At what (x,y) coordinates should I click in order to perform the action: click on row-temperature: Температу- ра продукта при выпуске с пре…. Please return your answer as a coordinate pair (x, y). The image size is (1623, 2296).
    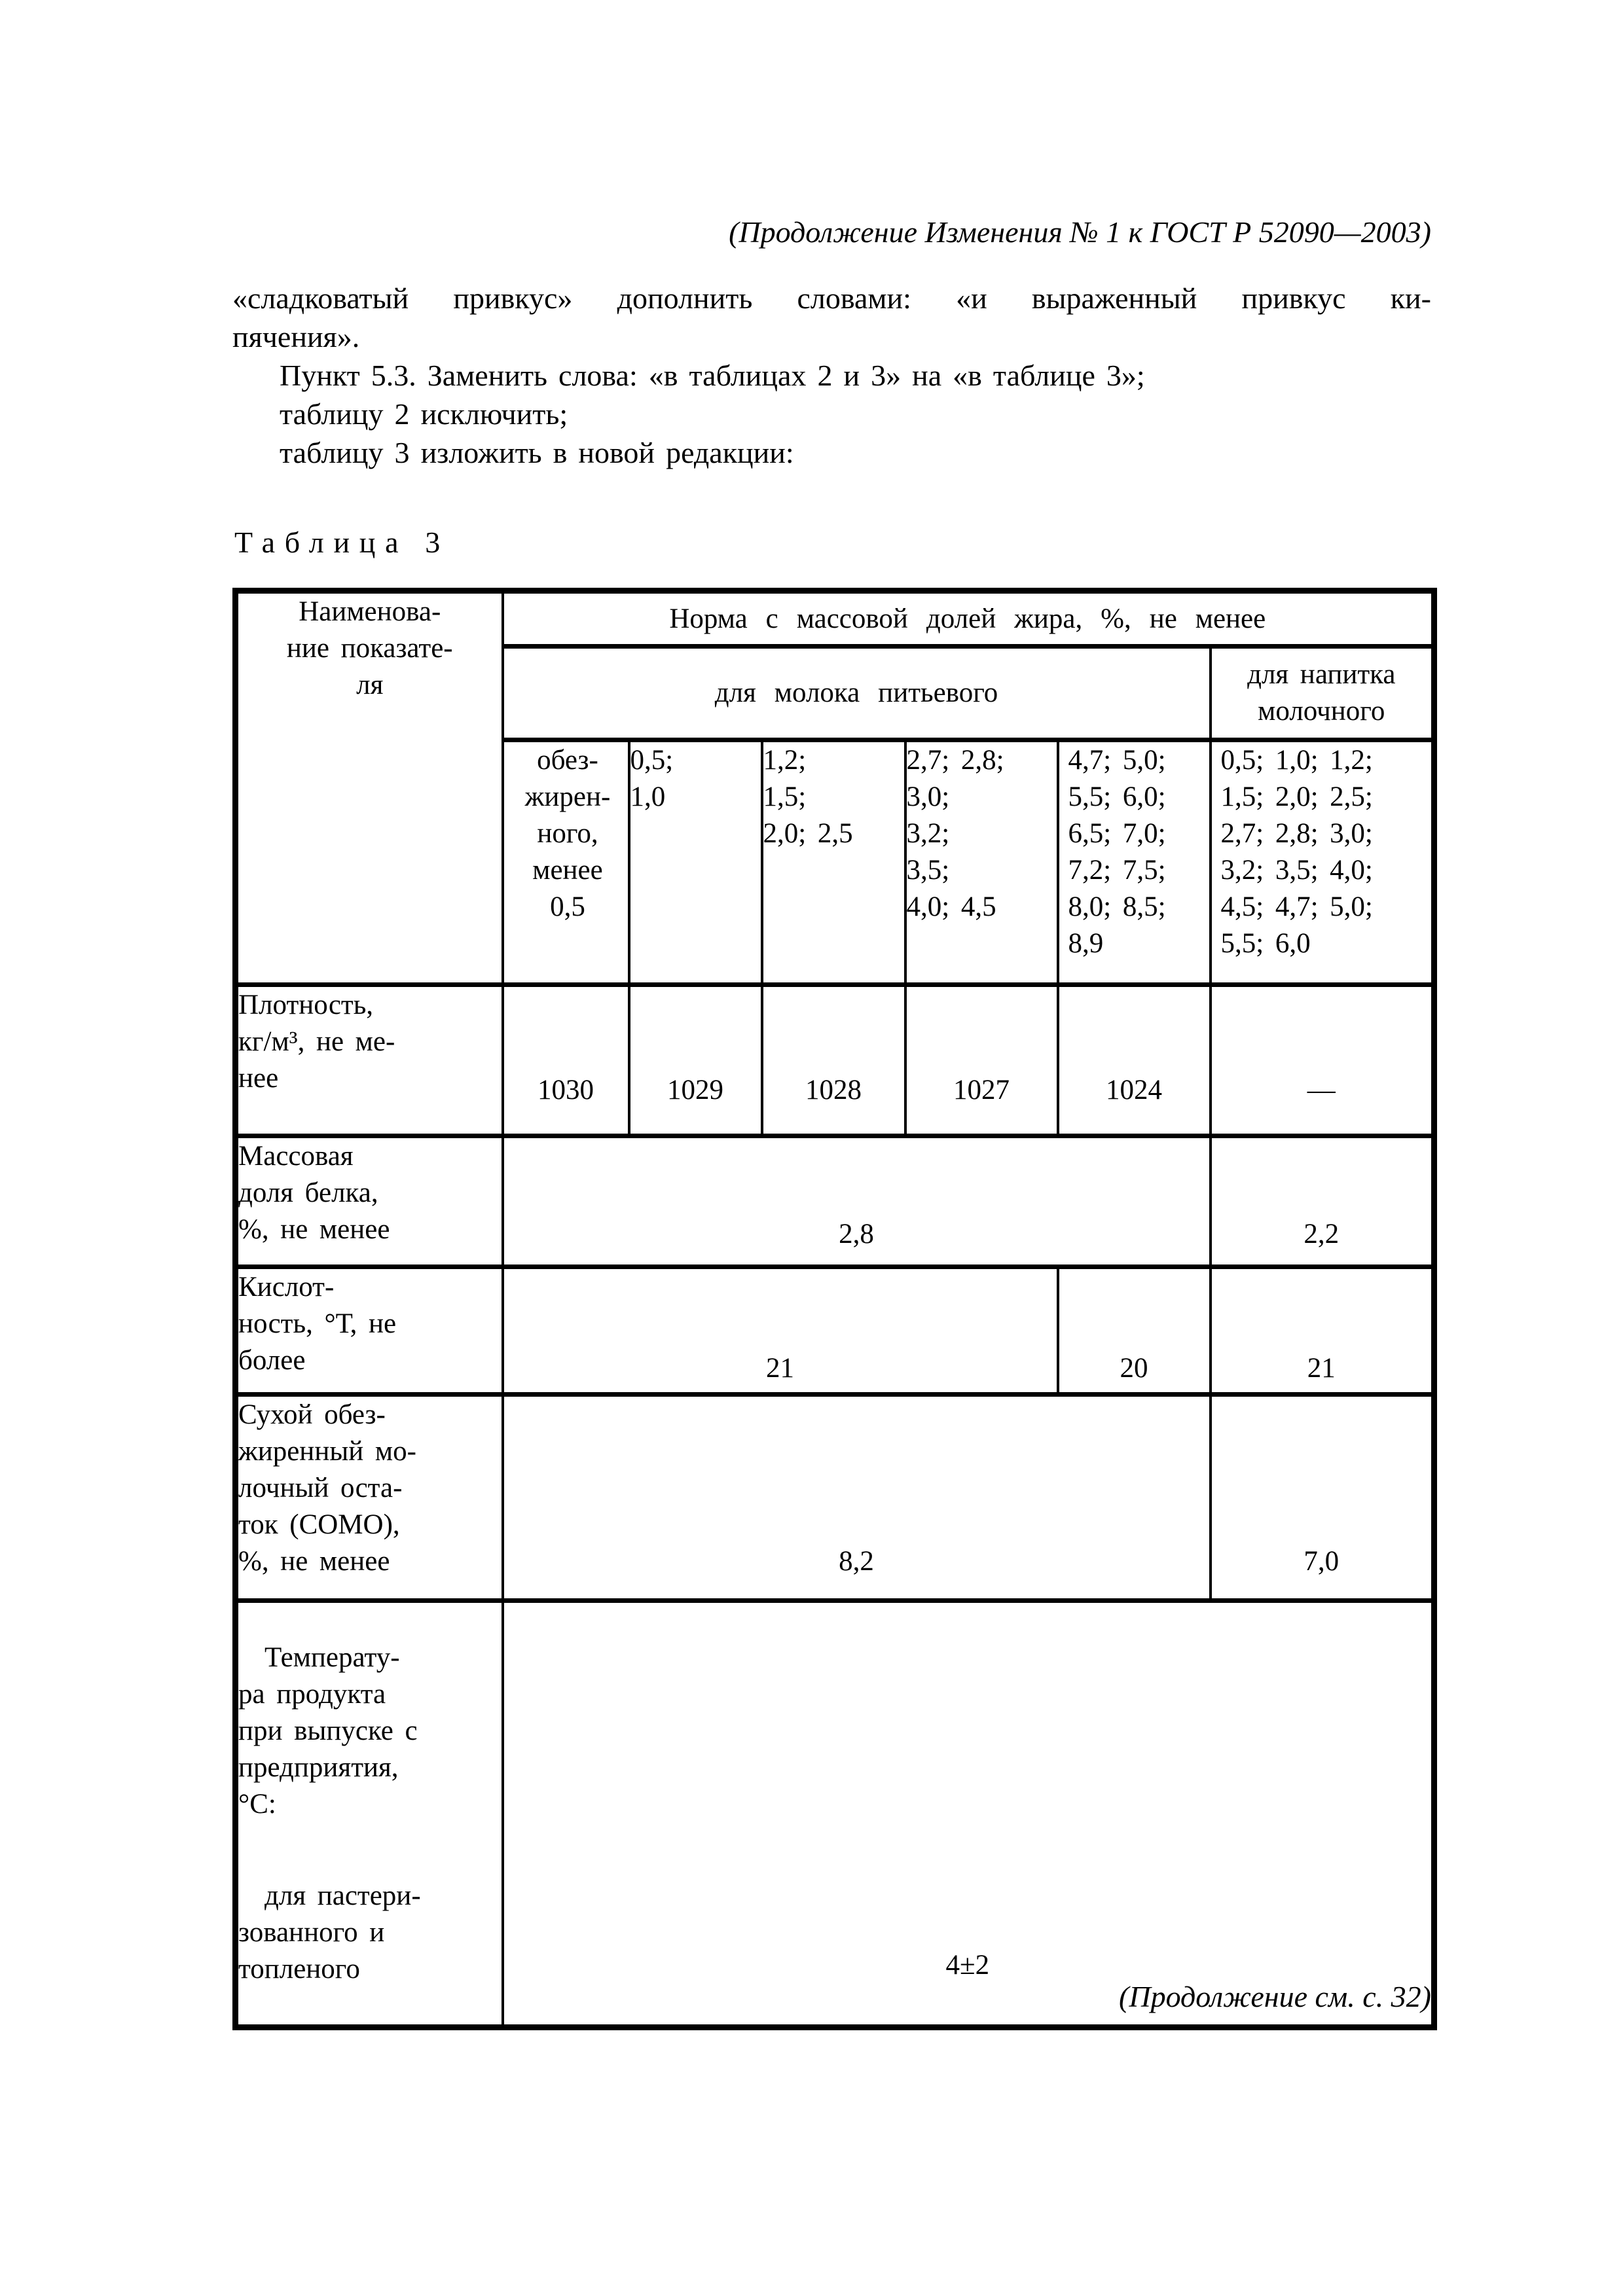
    Looking at the image, I should click on (835, 1814).